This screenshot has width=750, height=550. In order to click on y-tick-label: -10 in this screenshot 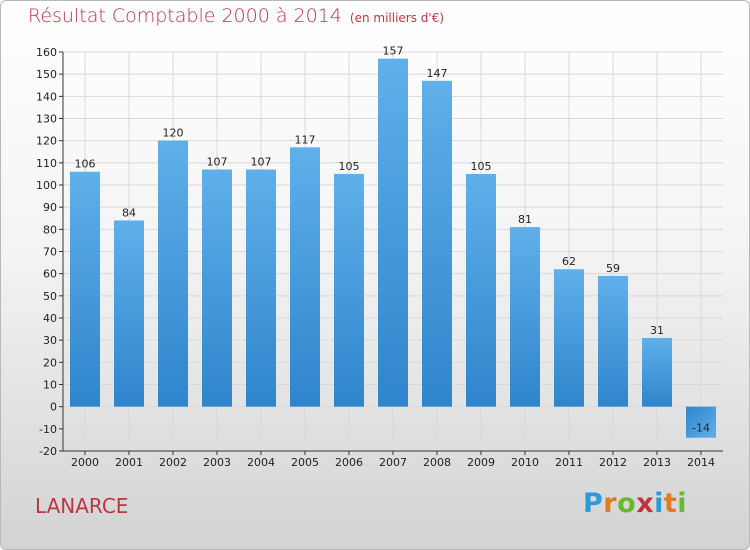, I will do `click(48, 429)`.